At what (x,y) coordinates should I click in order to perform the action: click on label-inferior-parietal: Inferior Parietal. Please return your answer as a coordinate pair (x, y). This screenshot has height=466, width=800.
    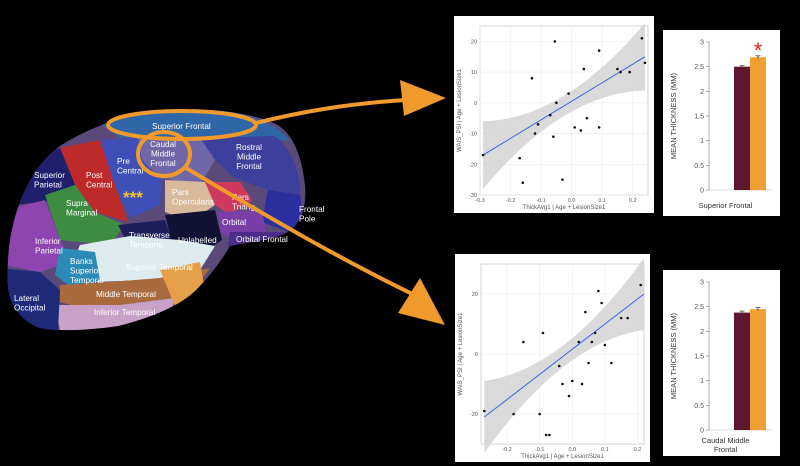
    Looking at the image, I should click on (49, 246).